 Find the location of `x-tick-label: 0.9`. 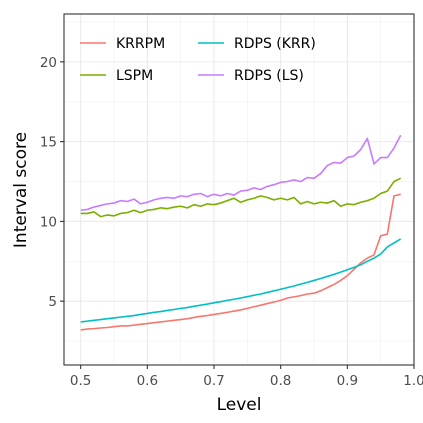

x-tick-label: 0.9 is located at coordinates (347, 381).